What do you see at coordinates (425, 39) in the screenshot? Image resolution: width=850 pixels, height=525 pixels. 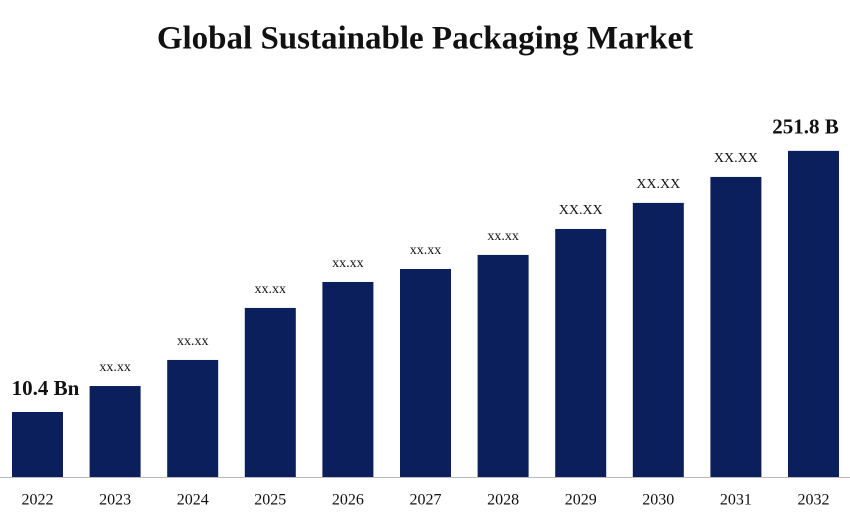 I see `chart-title: Global Sustainable Packaging Market` at bounding box center [425, 39].